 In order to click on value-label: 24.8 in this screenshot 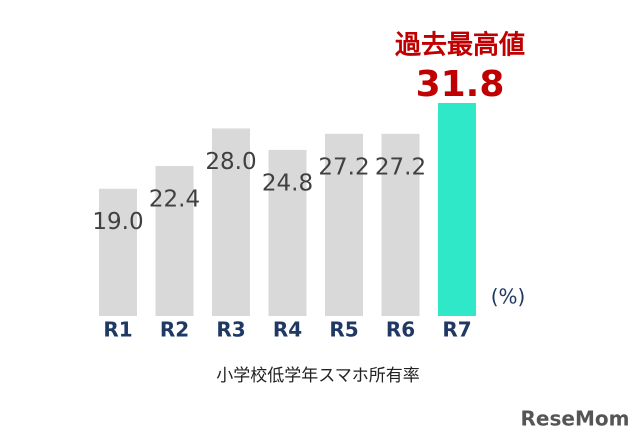, I will do `click(287, 183)`.